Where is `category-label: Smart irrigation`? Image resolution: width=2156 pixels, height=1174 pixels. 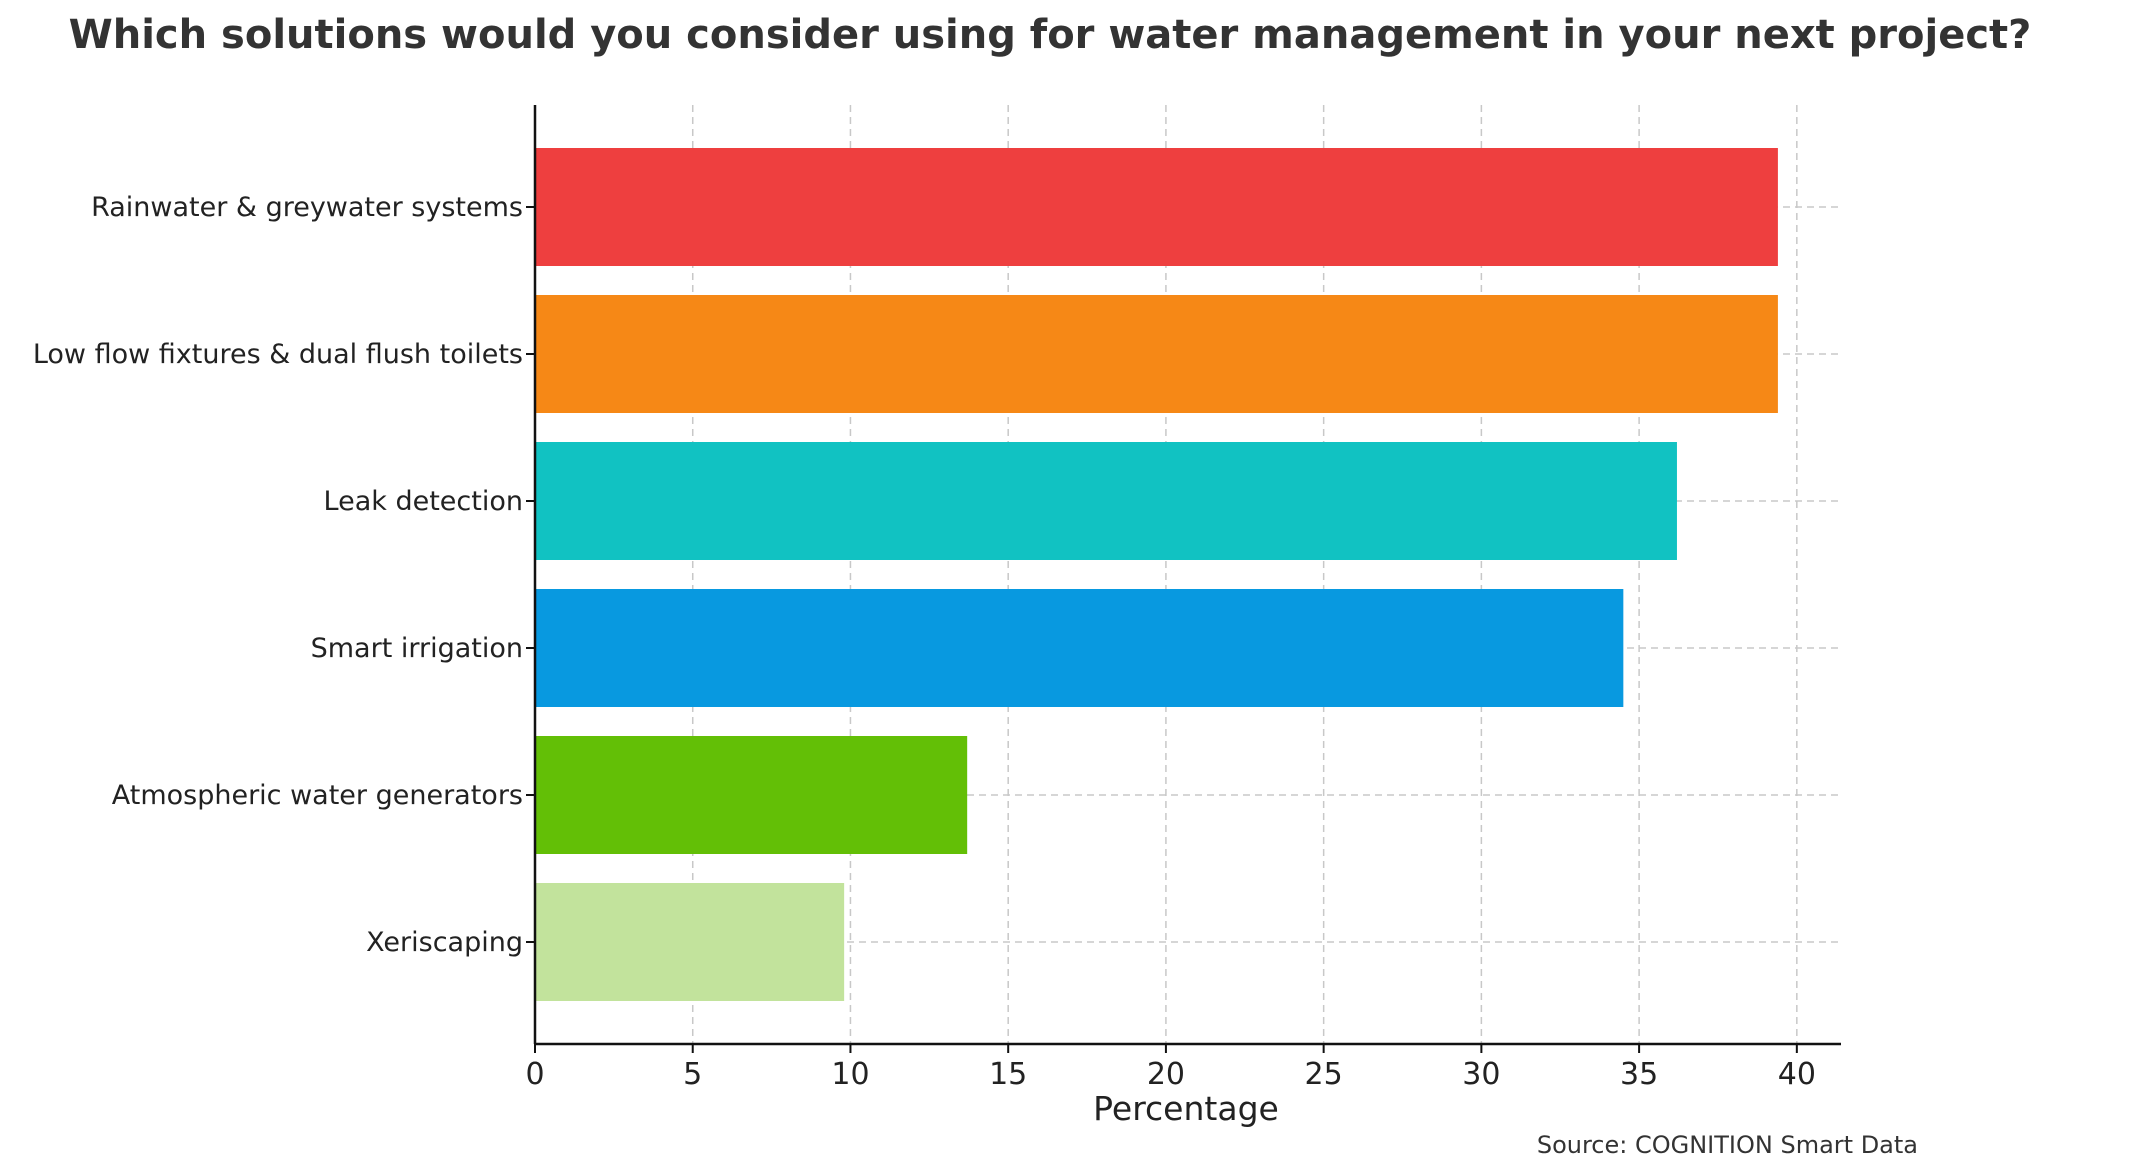 category-label: Smart irrigation is located at coordinates (417, 648).